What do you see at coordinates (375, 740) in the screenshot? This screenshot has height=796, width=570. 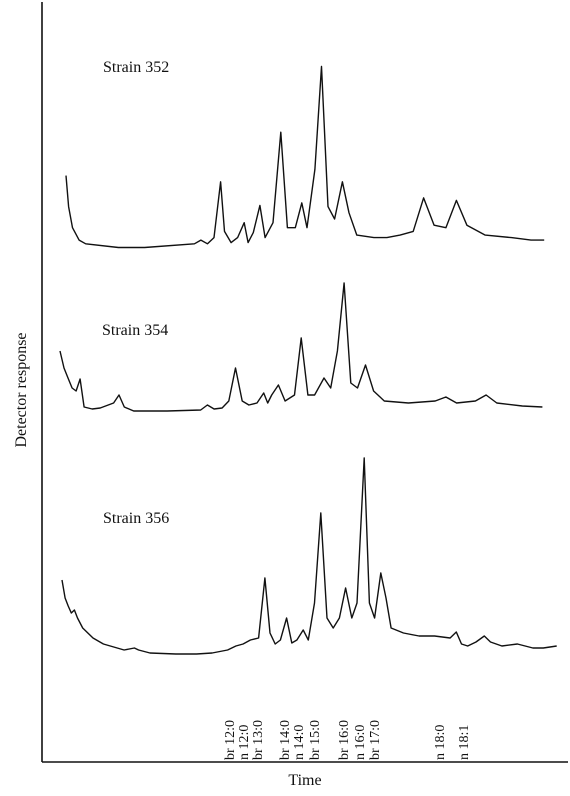 I see `peak-label-br-17-0: br 17:0` at bounding box center [375, 740].